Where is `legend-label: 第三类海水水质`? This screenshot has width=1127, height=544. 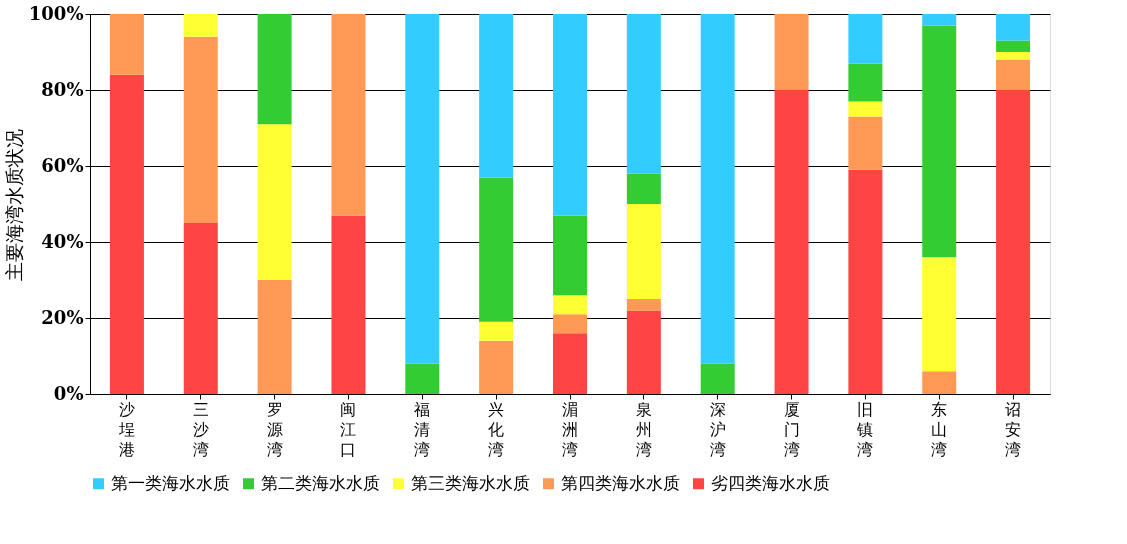
legend-label: 第三类海水水质 is located at coordinates (470, 482).